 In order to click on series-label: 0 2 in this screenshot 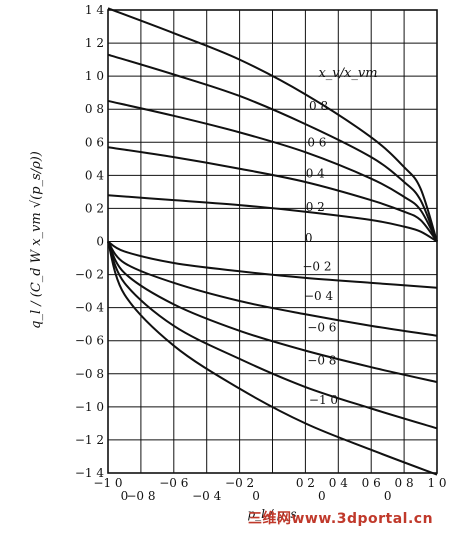, I will do `click(315, 207)`.